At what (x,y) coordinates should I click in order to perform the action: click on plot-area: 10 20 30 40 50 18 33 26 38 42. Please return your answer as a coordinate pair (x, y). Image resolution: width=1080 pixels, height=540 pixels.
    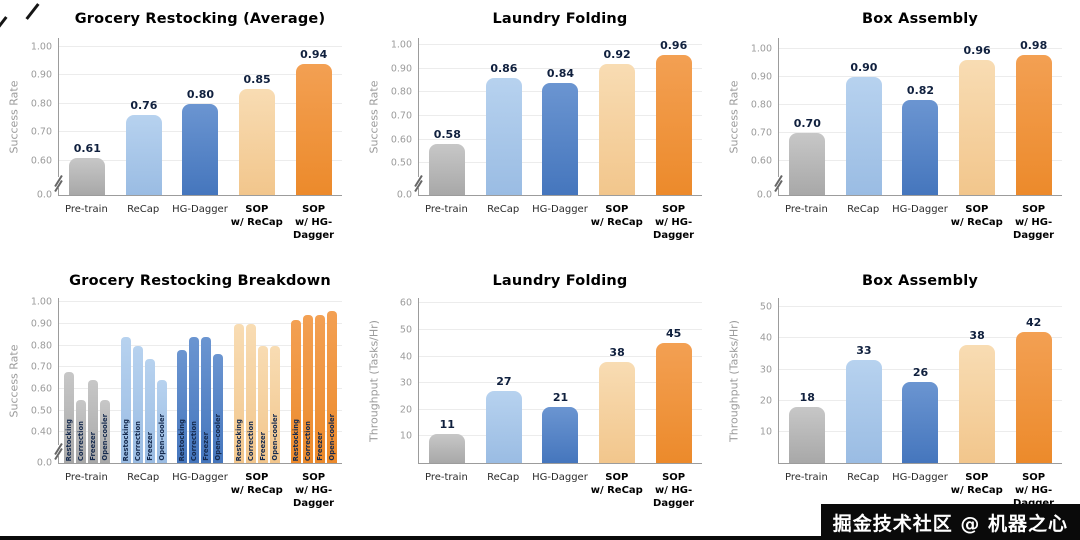
    Looking at the image, I should click on (911, 381).